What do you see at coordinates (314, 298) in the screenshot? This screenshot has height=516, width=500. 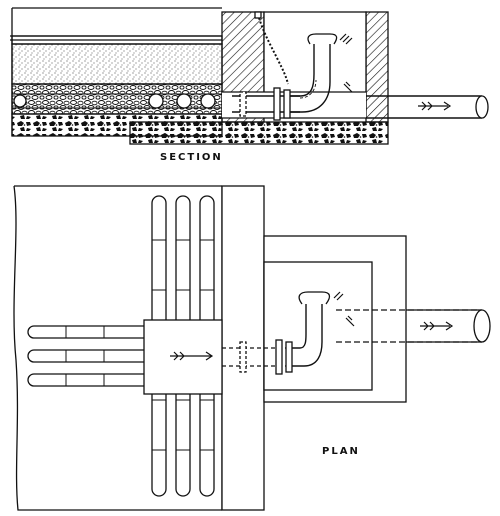 I see `bell-mouth-plan` at bounding box center [314, 298].